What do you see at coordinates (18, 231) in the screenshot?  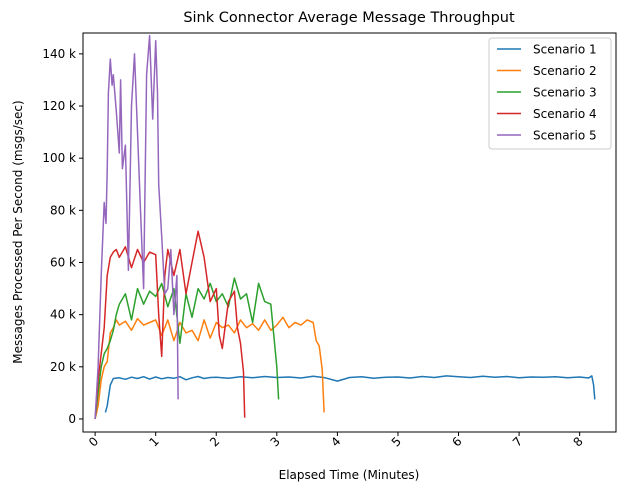 I see `y-axis-title: Messages Processed Per Second (msgs/sec)` at bounding box center [18, 231].